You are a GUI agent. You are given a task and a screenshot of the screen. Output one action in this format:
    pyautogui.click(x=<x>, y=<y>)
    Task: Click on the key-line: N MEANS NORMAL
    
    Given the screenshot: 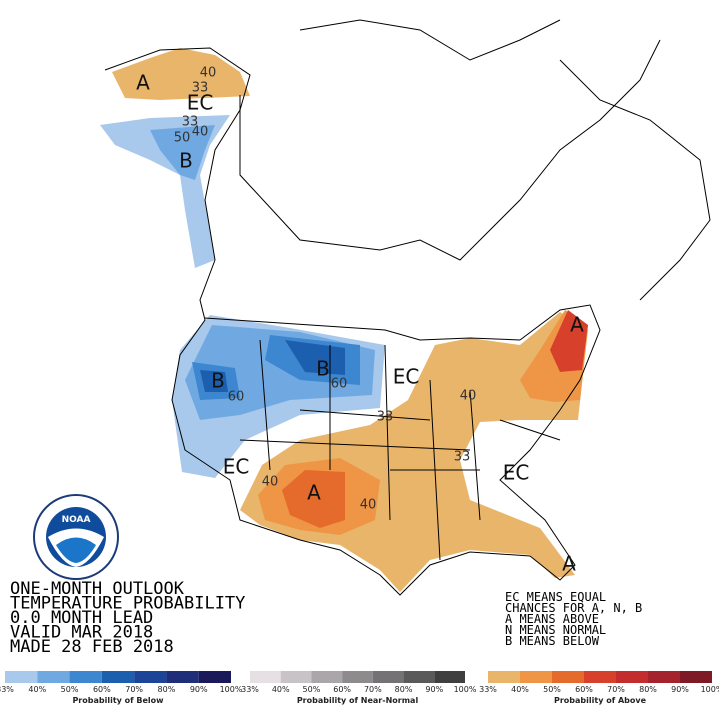 What is the action you would take?
    pyautogui.click(x=555, y=630)
    